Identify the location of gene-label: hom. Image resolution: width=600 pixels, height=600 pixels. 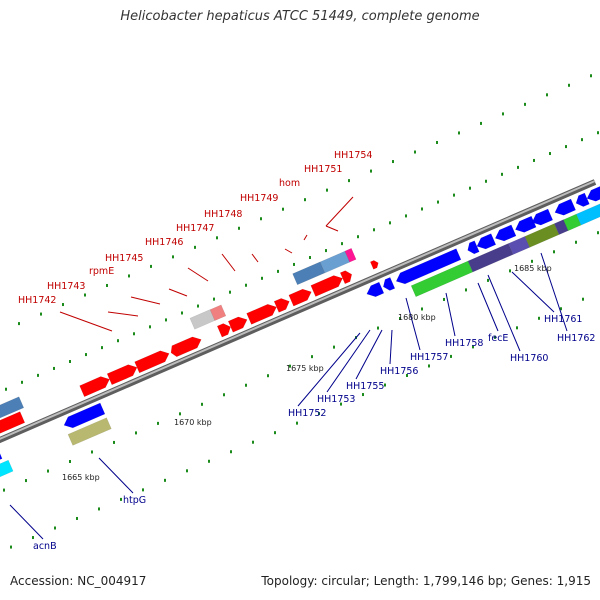
(289, 183).